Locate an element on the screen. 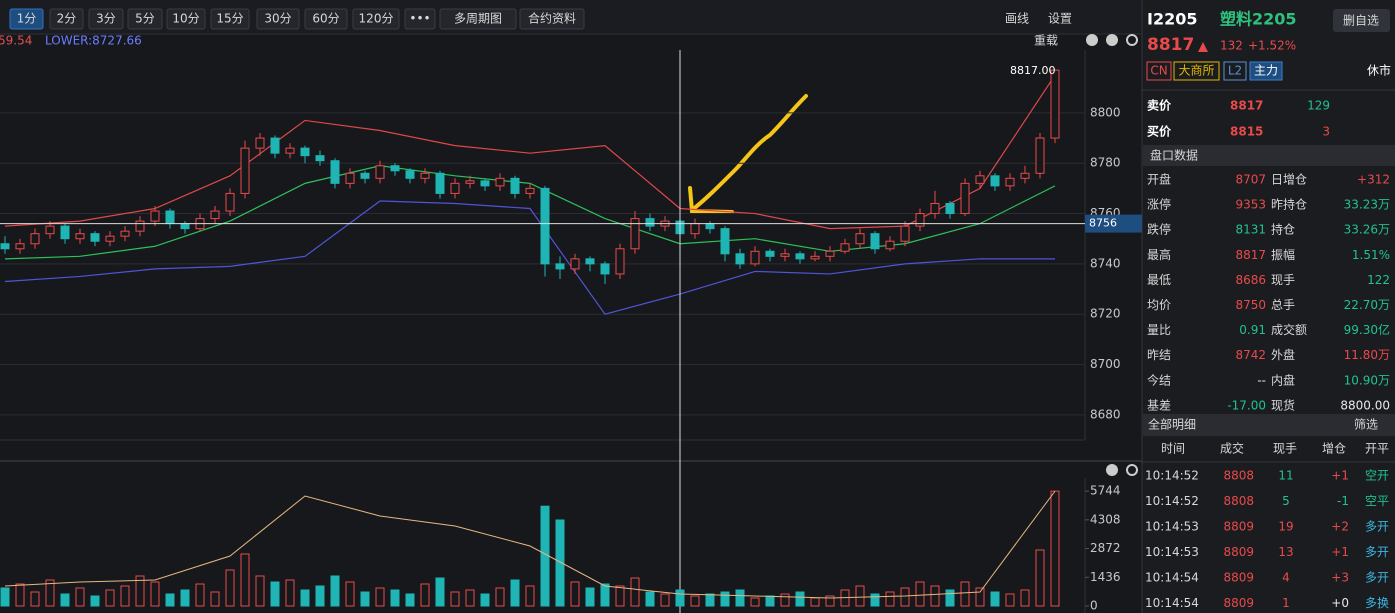 This screenshot has width=1395, height=613. trades-col-header: 现手 is located at coordinates (1285, 449).